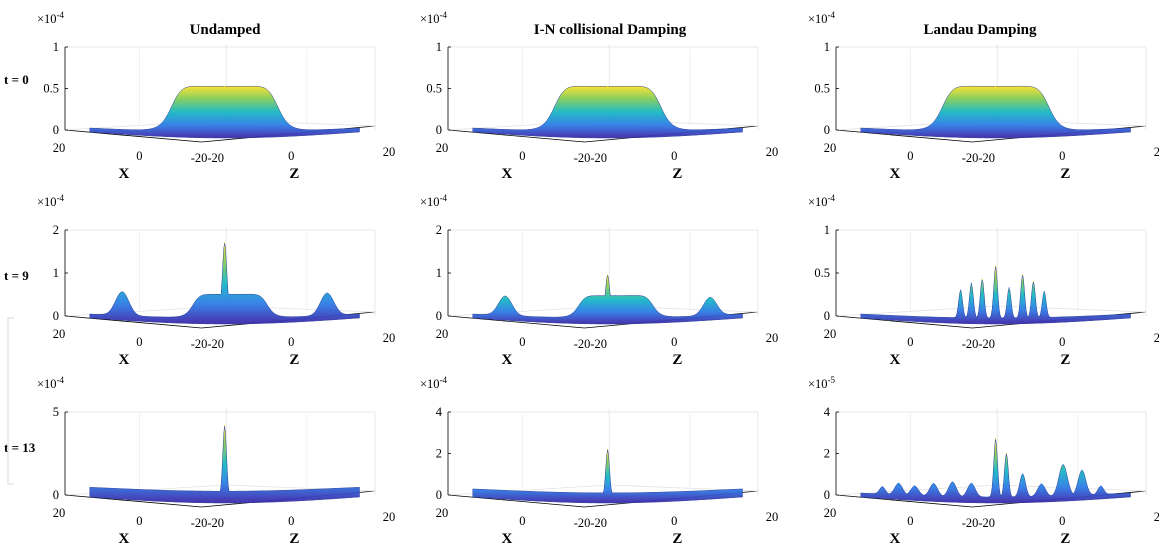 This screenshot has width=1159, height=546. Describe the element at coordinates (226, 30) in the screenshot. I see `column-title-undamped: Undamped` at that location.